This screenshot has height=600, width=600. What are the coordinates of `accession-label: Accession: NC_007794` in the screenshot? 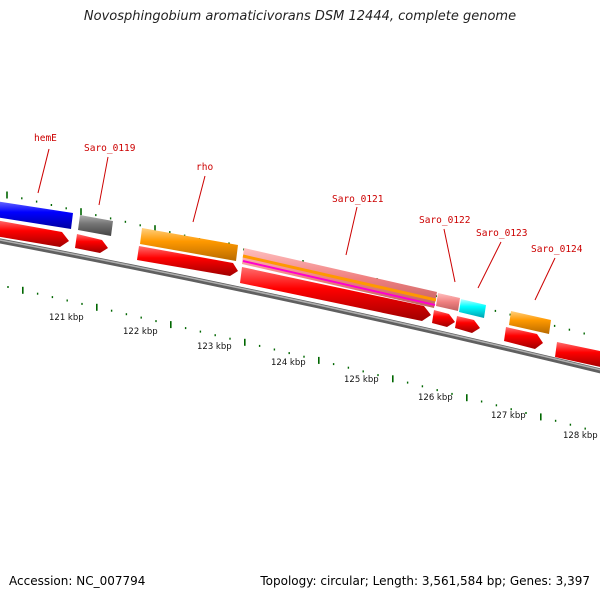 It's located at (77, 581).